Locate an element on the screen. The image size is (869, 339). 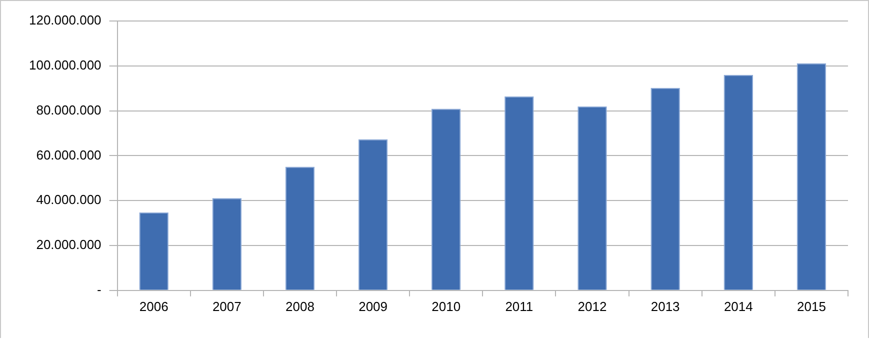
x-tick-label: 2007 is located at coordinates (227, 306).